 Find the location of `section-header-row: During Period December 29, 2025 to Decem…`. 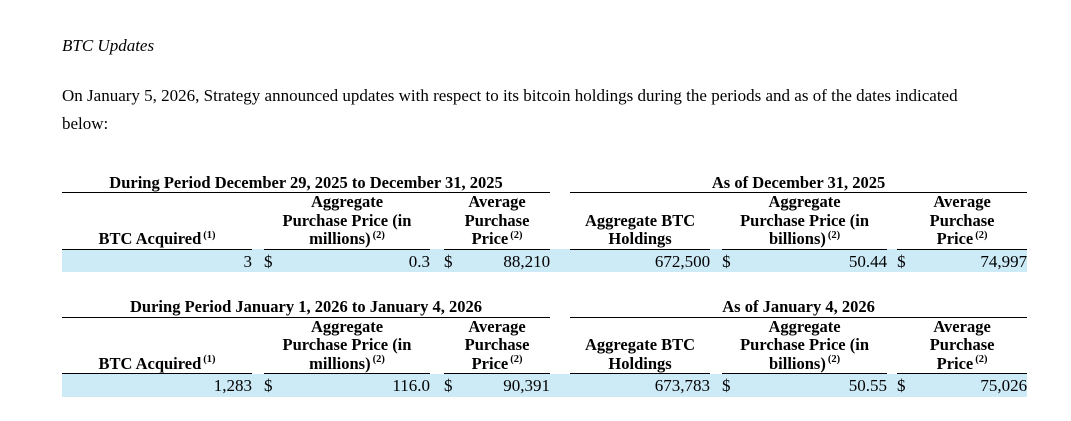

section-header-row: During Period December 29, 2025 to Decem… is located at coordinates (545, 183).